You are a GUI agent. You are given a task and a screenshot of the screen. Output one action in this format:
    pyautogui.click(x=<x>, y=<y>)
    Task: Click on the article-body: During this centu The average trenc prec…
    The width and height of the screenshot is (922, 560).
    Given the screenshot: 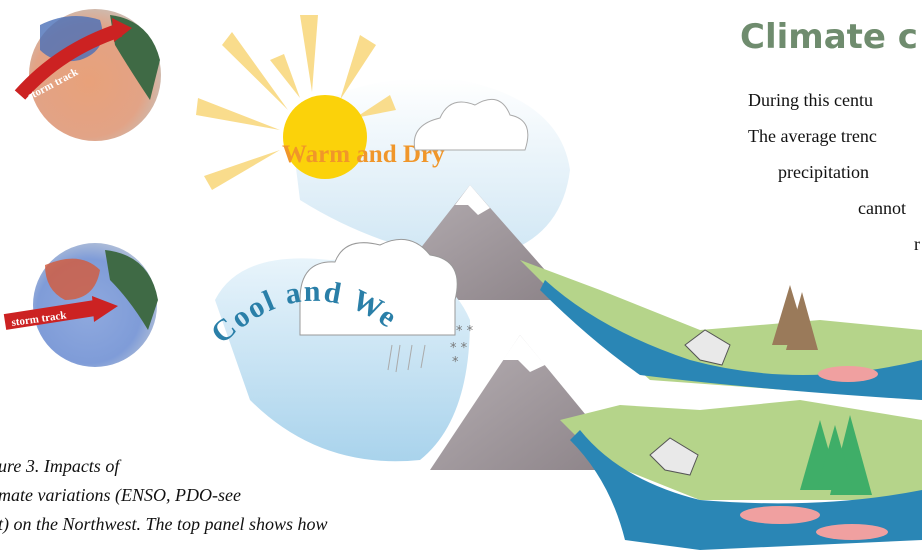 What is the action you would take?
    pyautogui.click(x=834, y=172)
    